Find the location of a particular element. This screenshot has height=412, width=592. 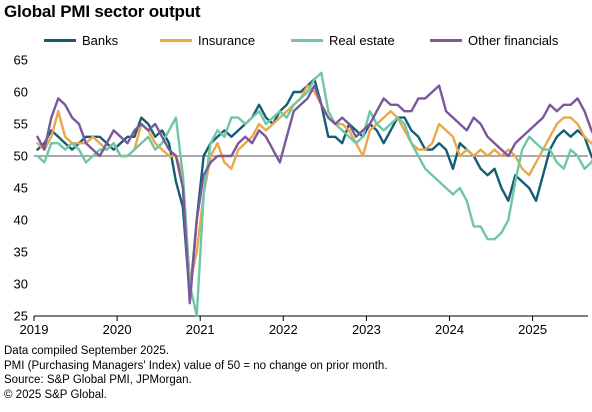

y-tick-label: 30 is located at coordinates (21, 284).